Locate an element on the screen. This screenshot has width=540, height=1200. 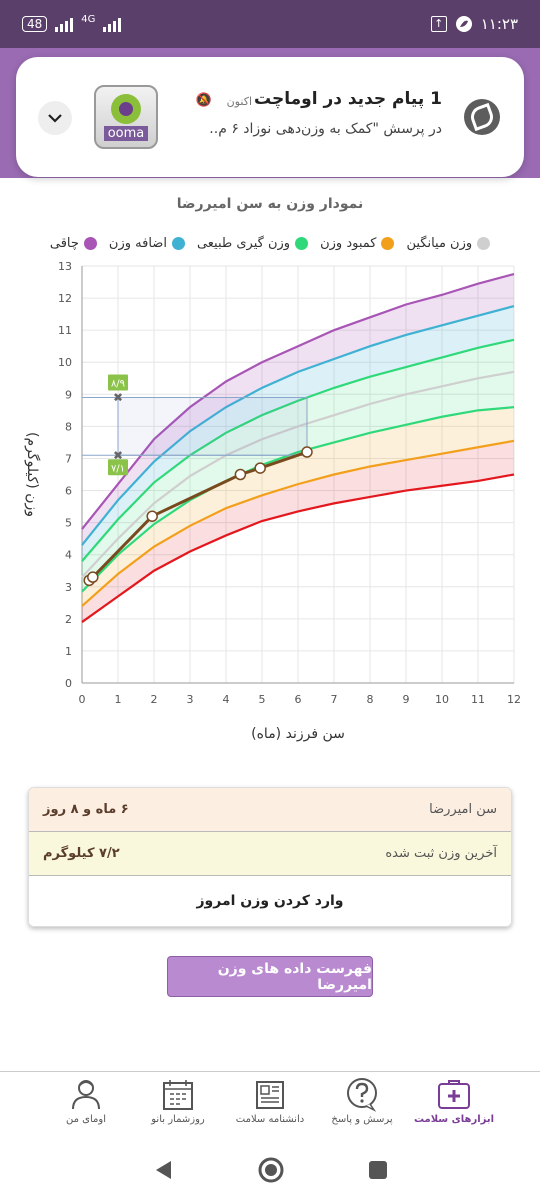
calendar-icon is located at coordinates (178, 1095).